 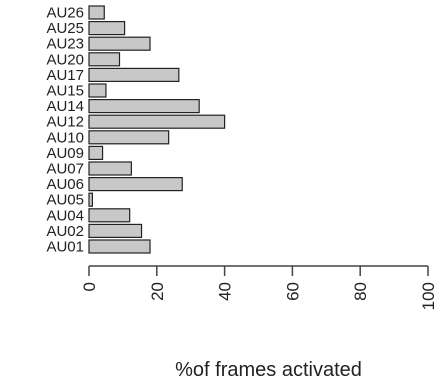 What do you see at coordinates (115, 230) in the screenshot?
I see `bar-au02` at bounding box center [115, 230].